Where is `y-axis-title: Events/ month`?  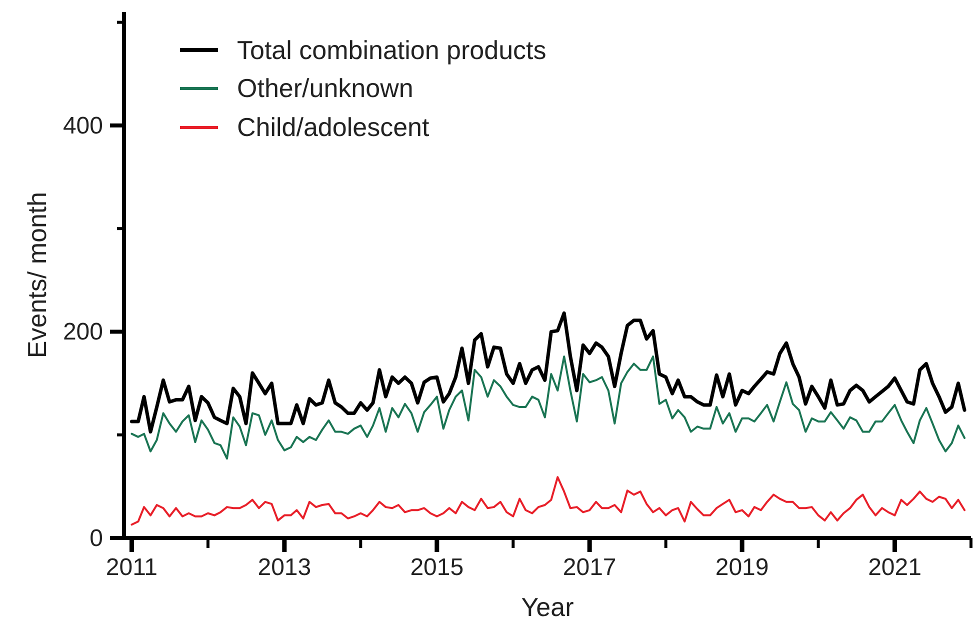 y-axis-title: Events/ month is located at coordinates (37, 275).